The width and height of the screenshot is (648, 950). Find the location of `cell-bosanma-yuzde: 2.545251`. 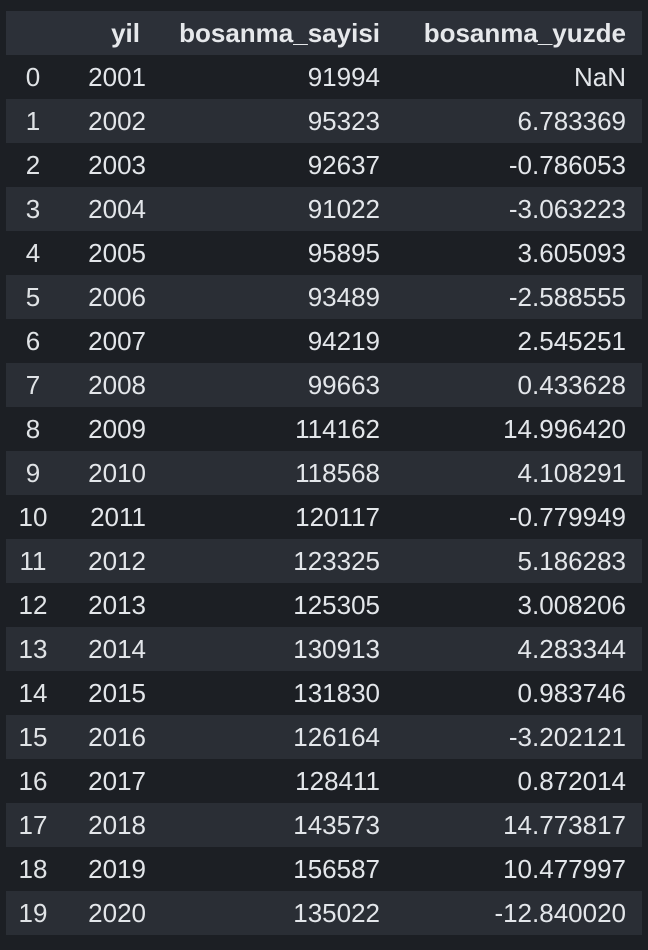

cell-bosanma-yuzde: 2.545251 is located at coordinates (519, 341).